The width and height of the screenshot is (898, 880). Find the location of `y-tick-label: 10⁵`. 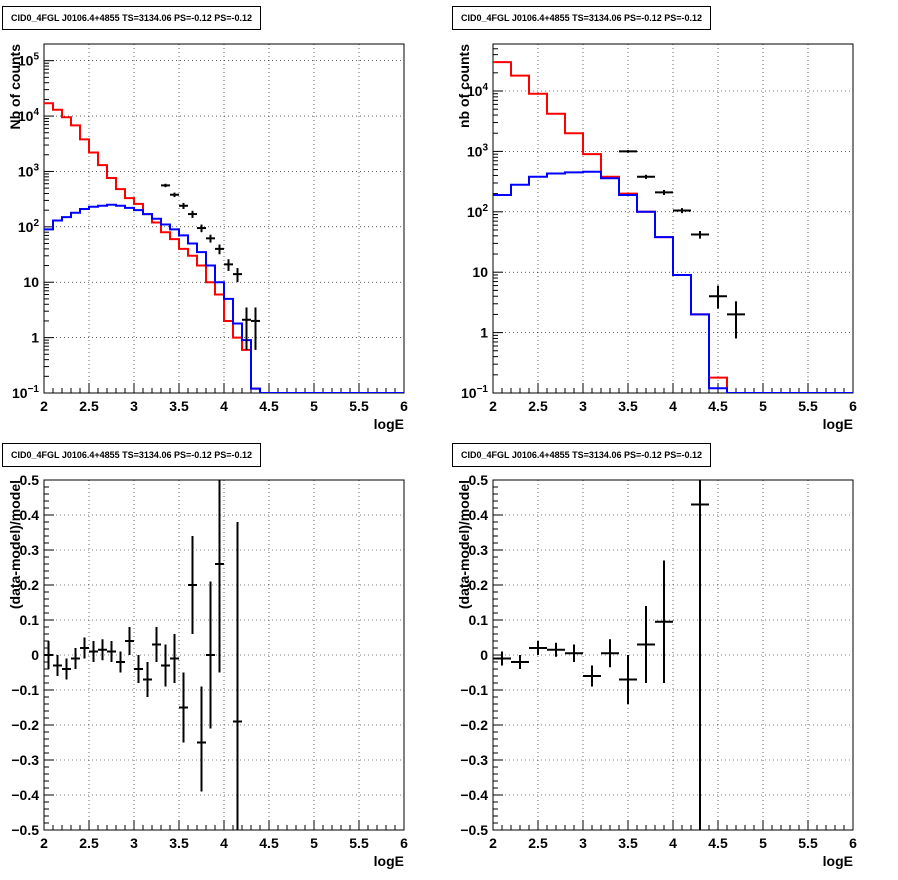

y-tick-label: 10⁵ is located at coordinates (29, 60).